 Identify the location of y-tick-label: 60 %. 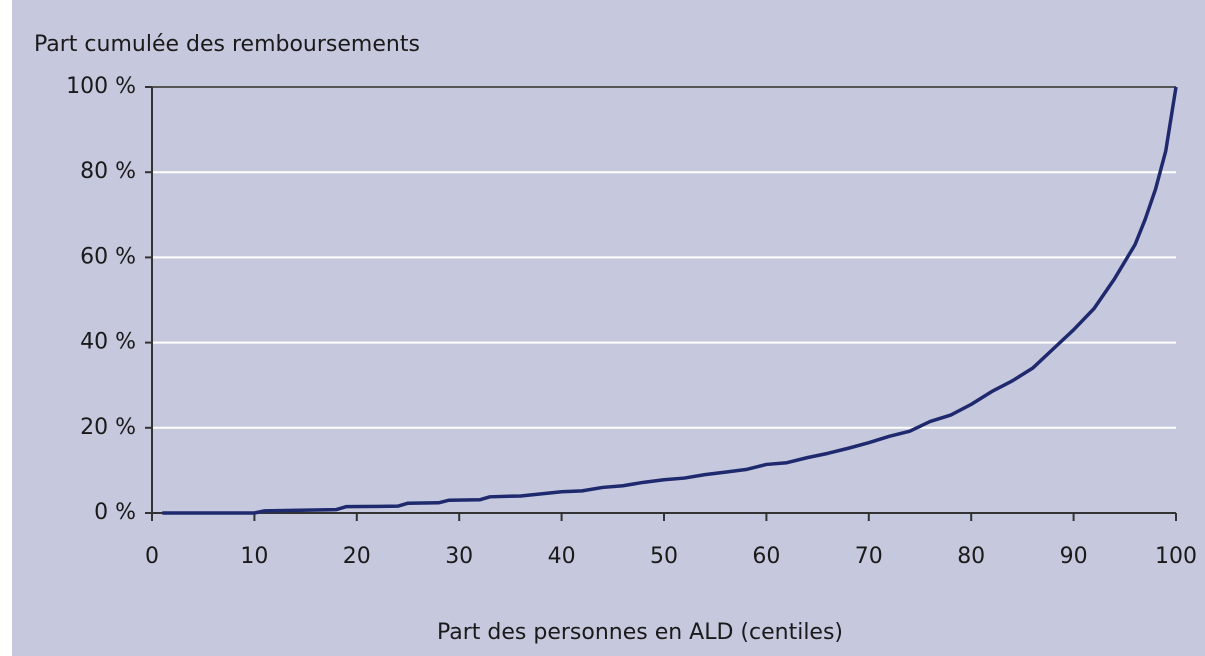
(108, 256).